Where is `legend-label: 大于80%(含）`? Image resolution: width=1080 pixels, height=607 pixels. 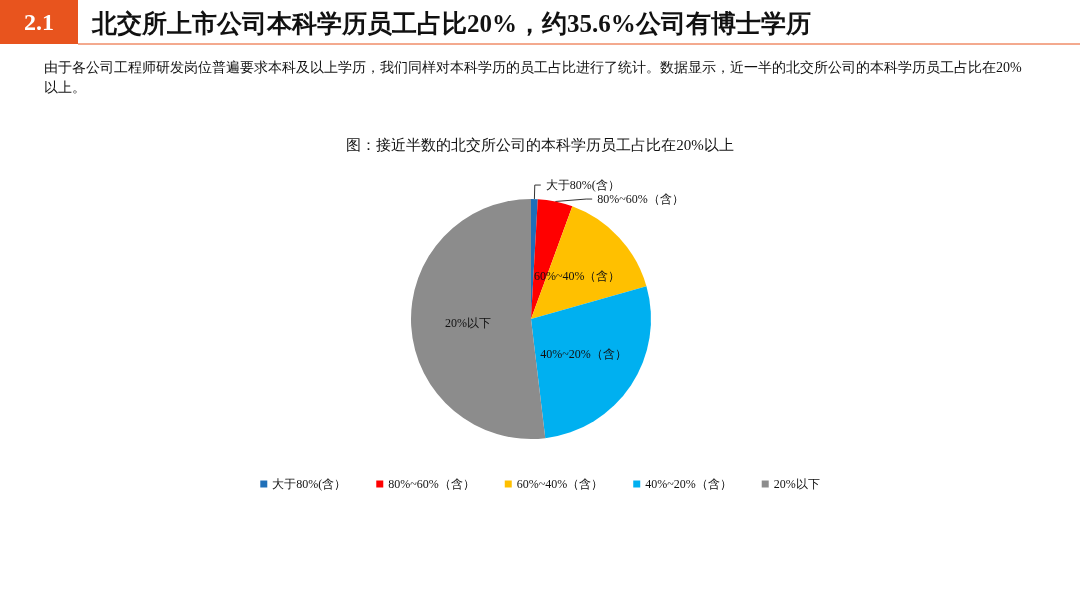
legend-label: 大于80%(含） is located at coordinates (309, 484).